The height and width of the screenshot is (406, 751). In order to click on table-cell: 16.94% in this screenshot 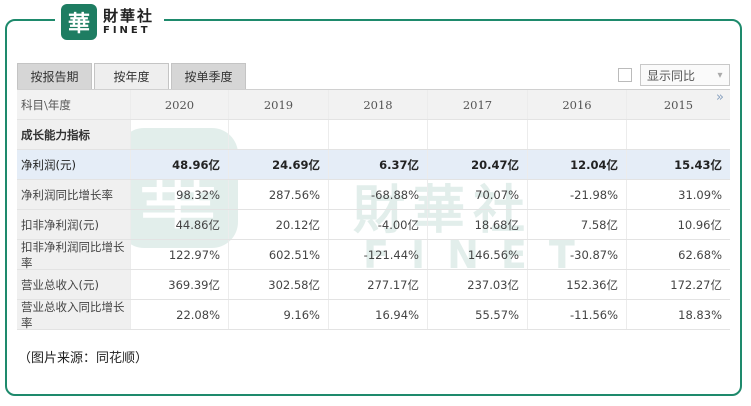, I will do `click(378, 314)`.